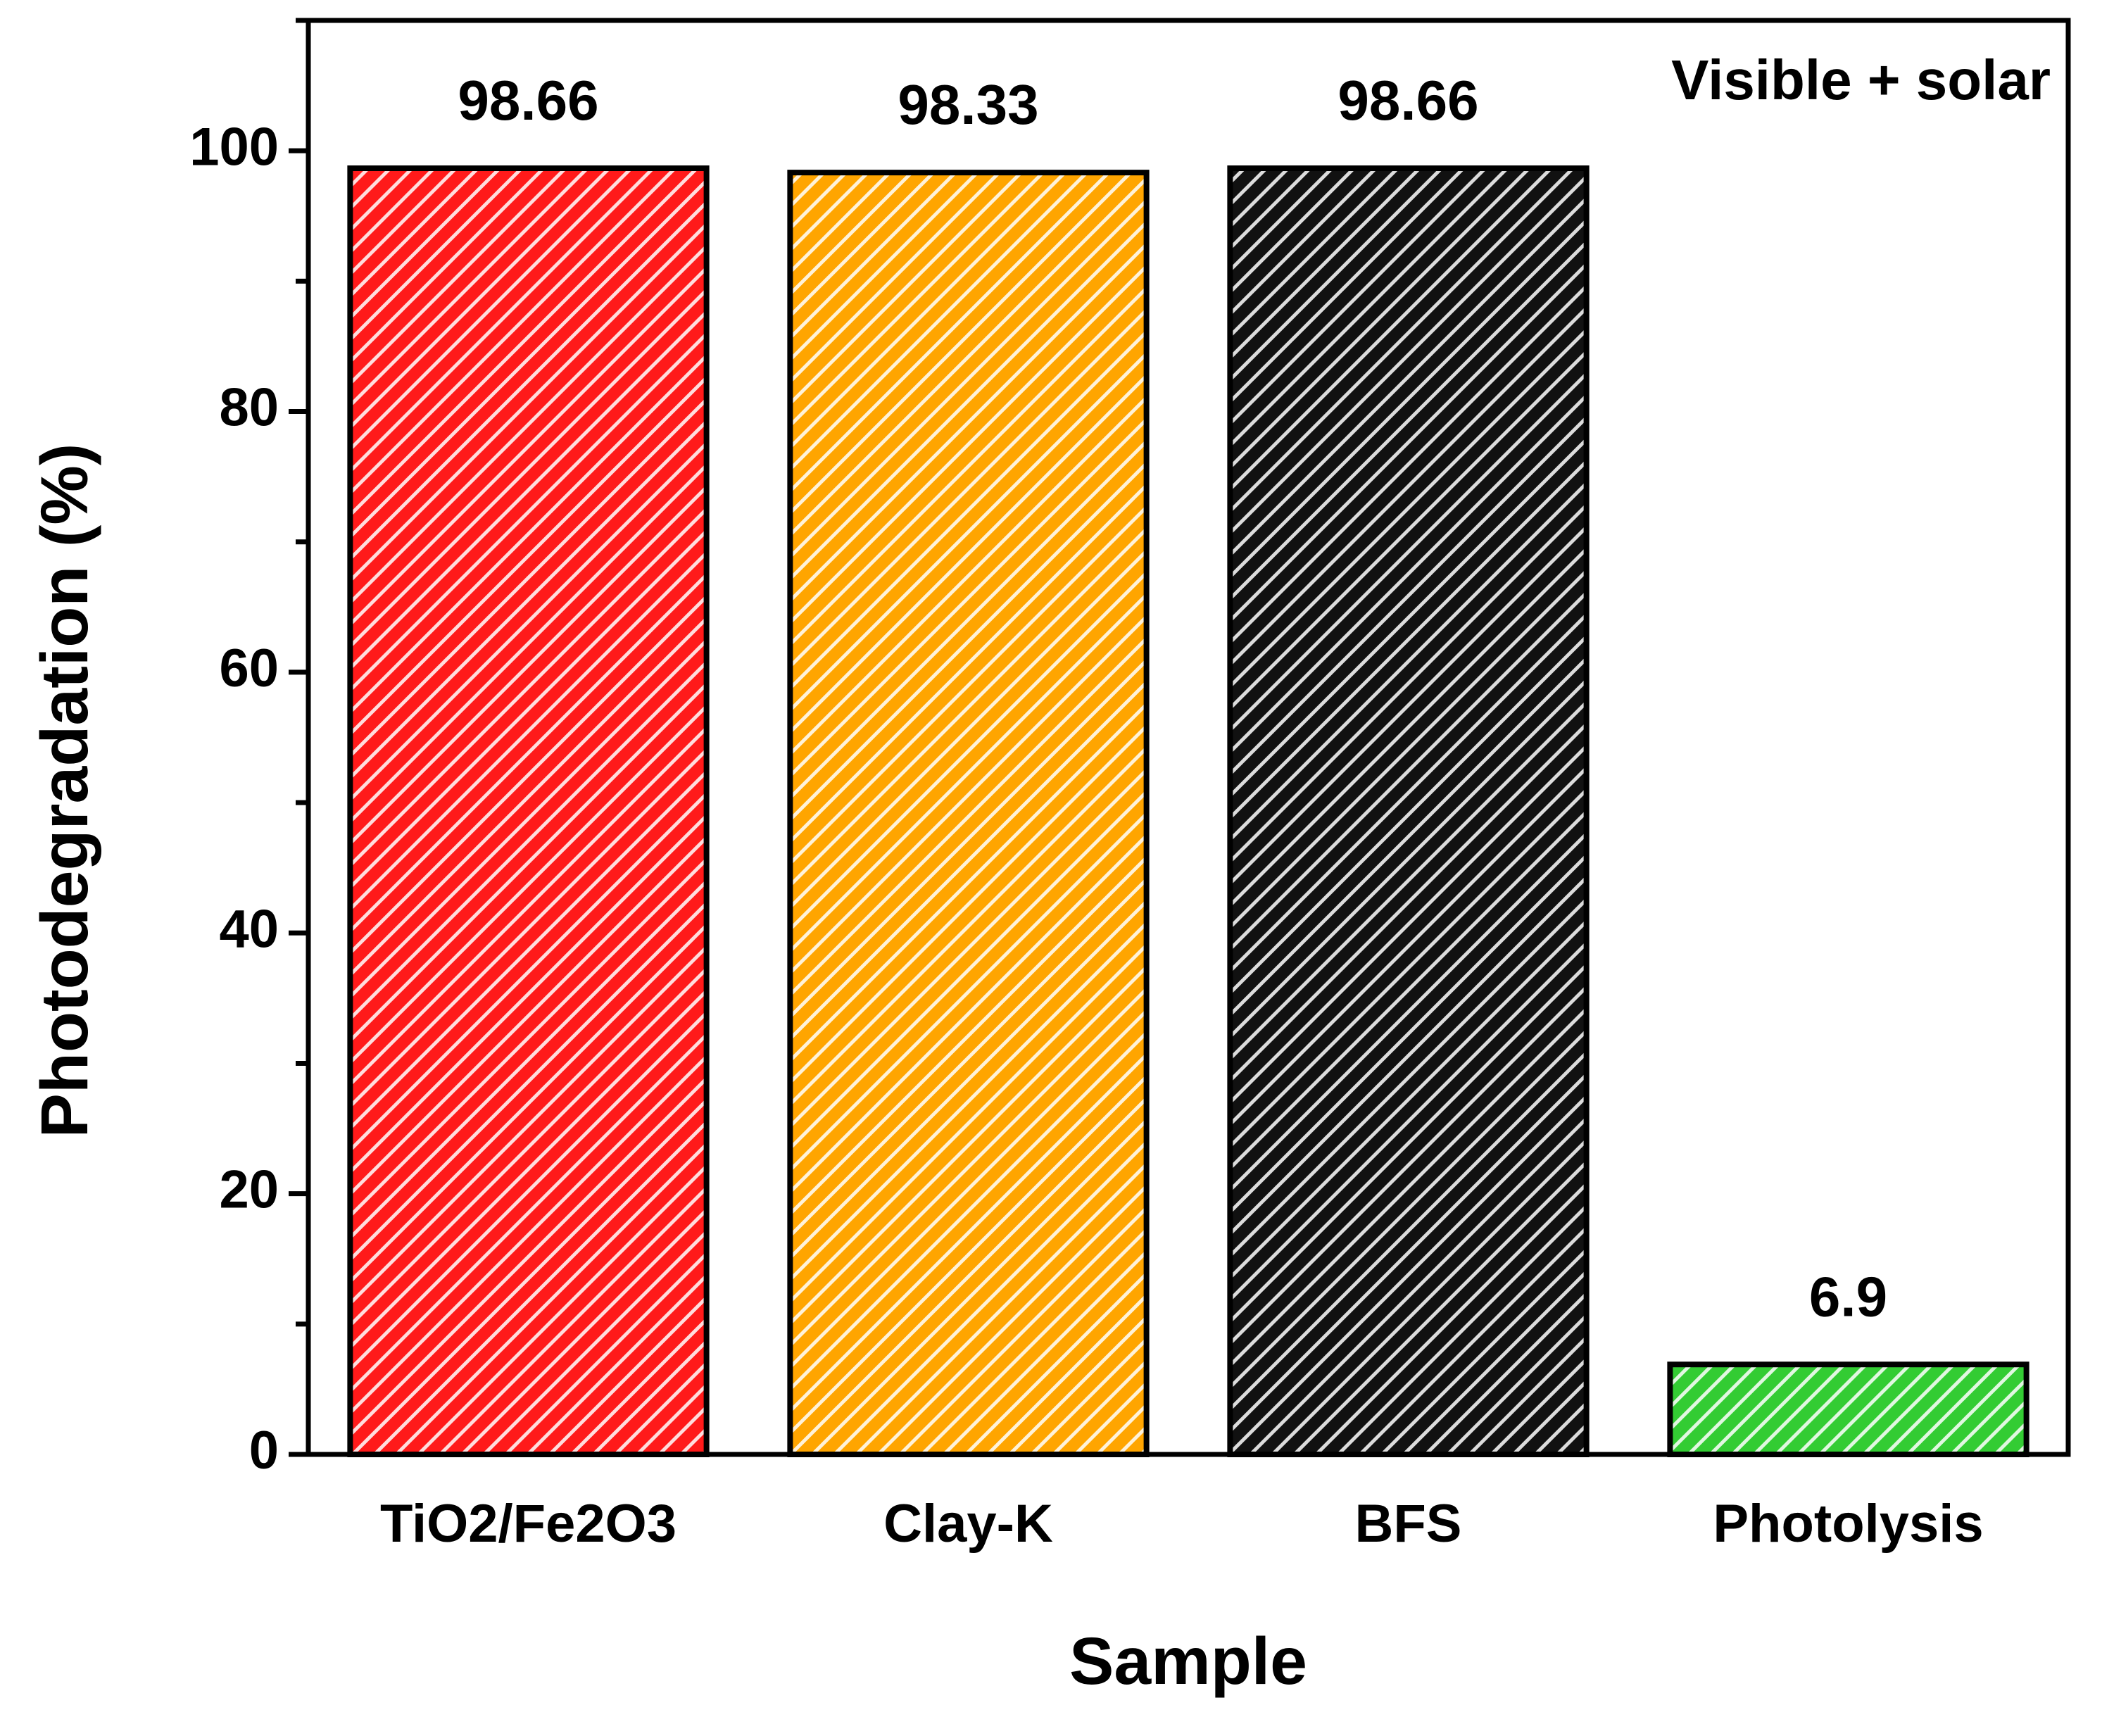 The height and width of the screenshot is (1736, 2102). Describe the element at coordinates (1848, 1296) in the screenshot. I see `value-label: 6.9` at that location.